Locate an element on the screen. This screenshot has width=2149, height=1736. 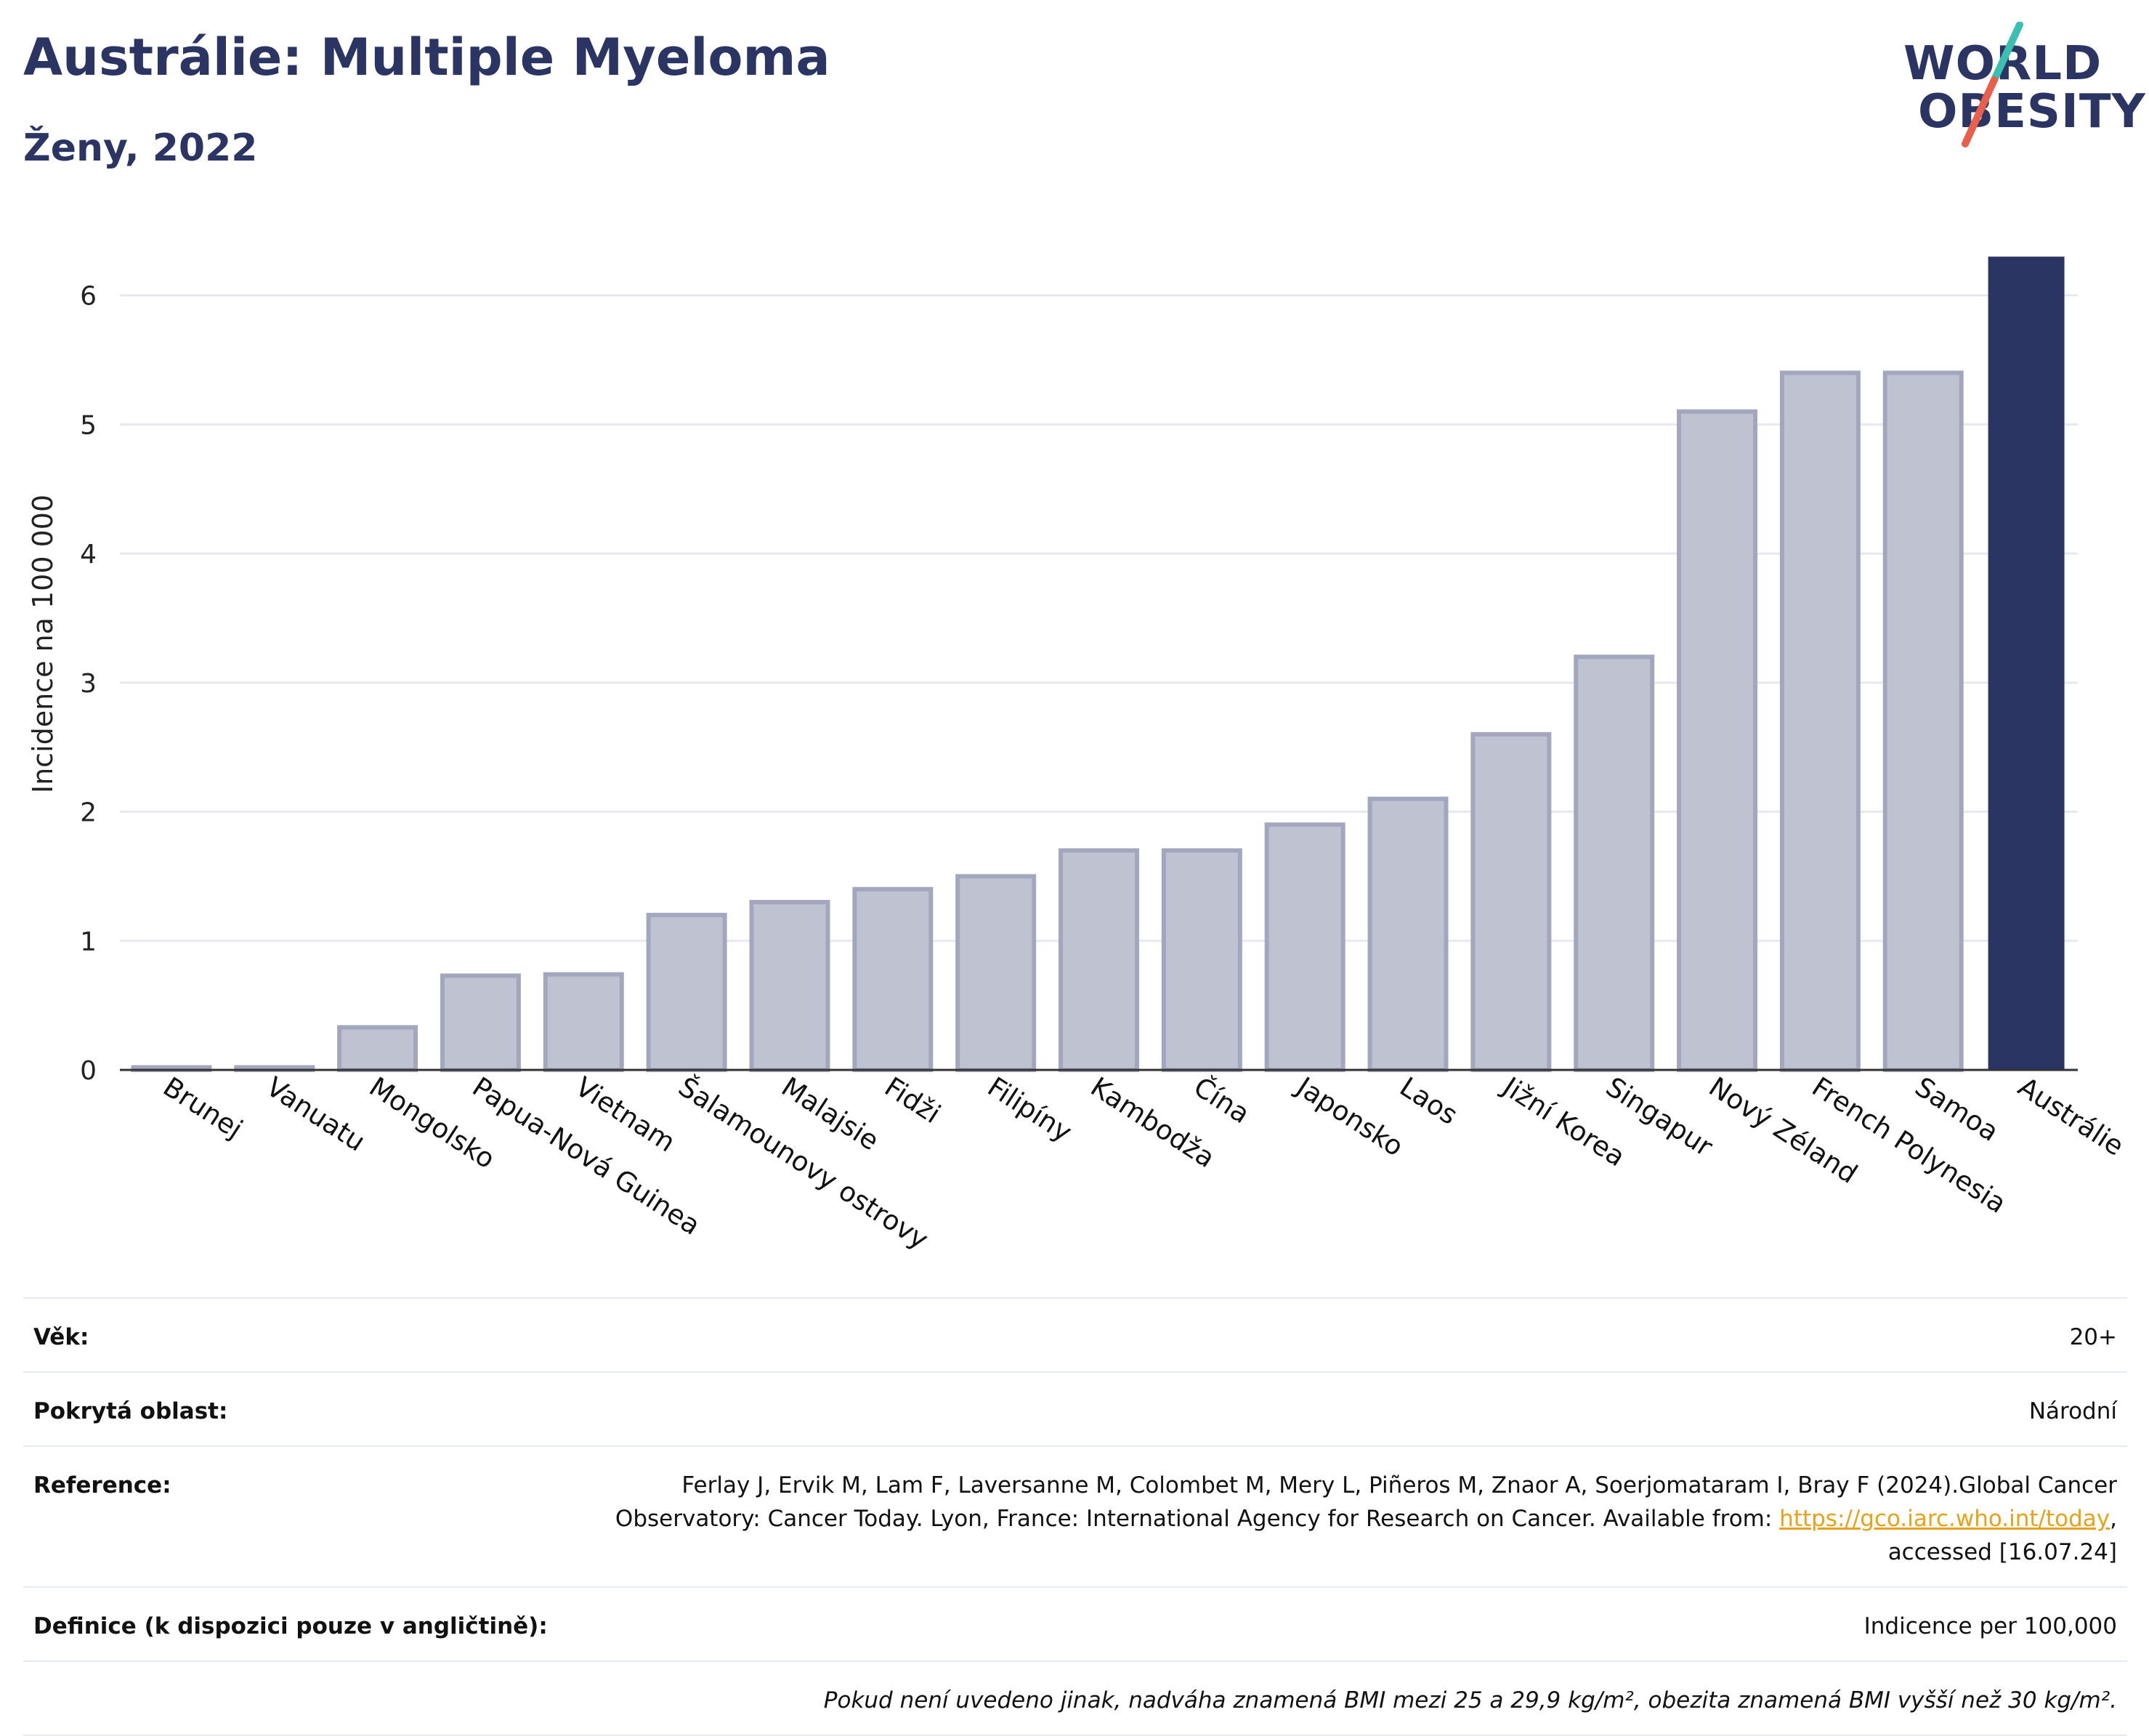
y-tick-label: 1 is located at coordinates (88, 942).